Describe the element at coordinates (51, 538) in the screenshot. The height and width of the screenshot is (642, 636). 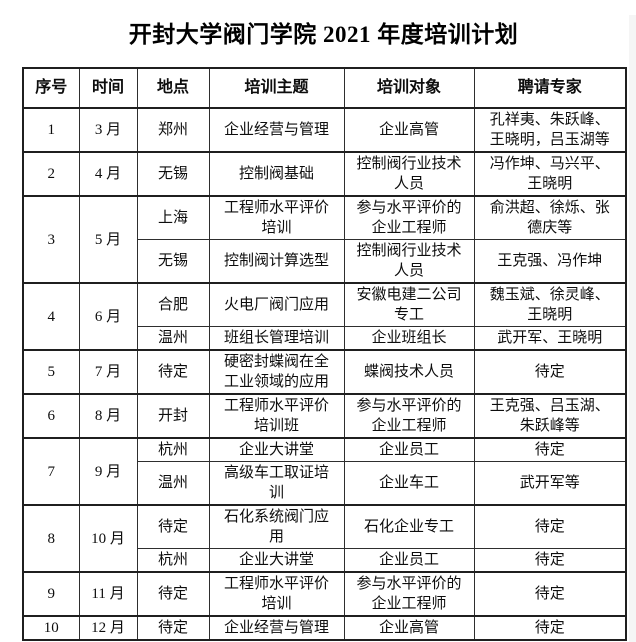
I see `cell-no: 8` at that location.